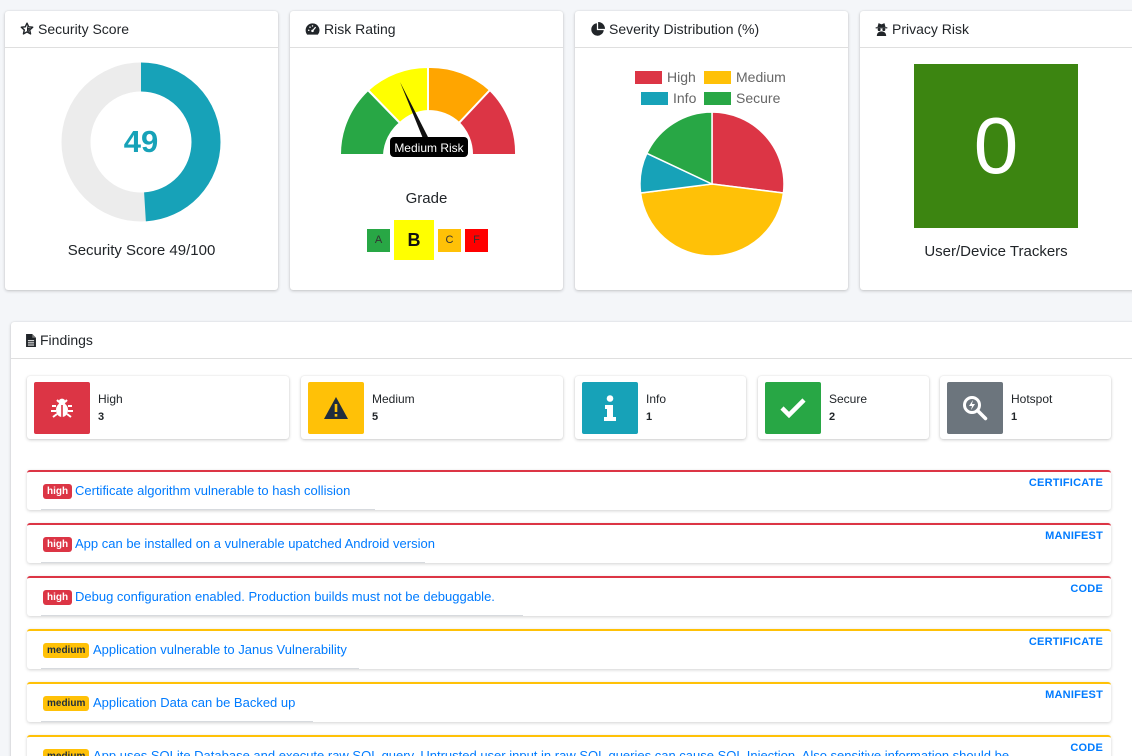 The height and width of the screenshot is (756, 1132). I want to click on stat-label: Secure, so click(848, 399).